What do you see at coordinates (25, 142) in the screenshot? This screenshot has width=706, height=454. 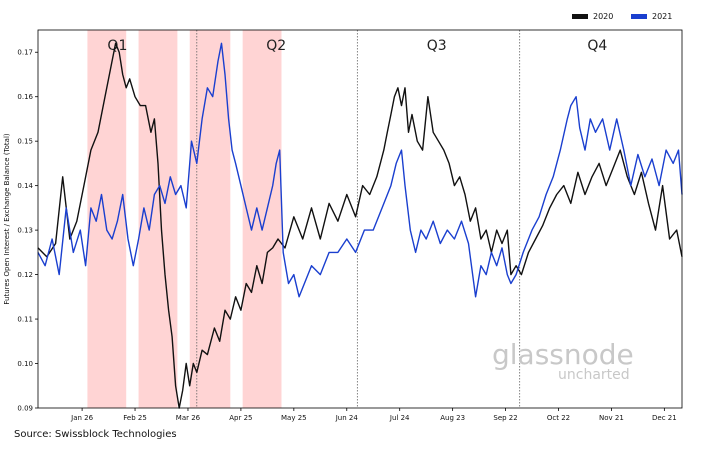 I see `y-tick-label: 0.15` at bounding box center [25, 142].